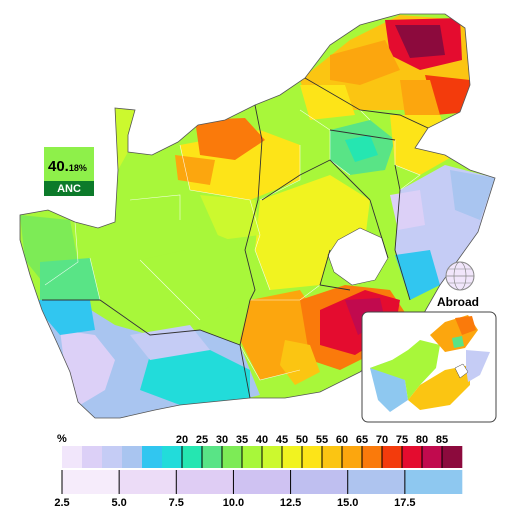 The height and width of the screenshot is (512, 512). Describe the element at coordinates (300, 362) in the screenshot. I see `region-port-elizabeth` at that location.